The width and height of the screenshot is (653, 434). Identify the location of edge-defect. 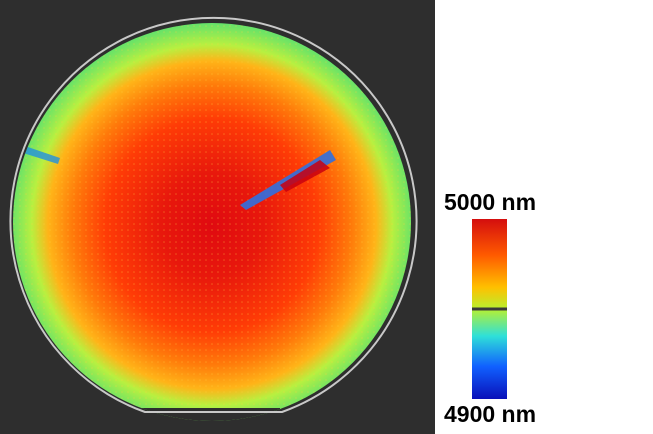
(40, 154).